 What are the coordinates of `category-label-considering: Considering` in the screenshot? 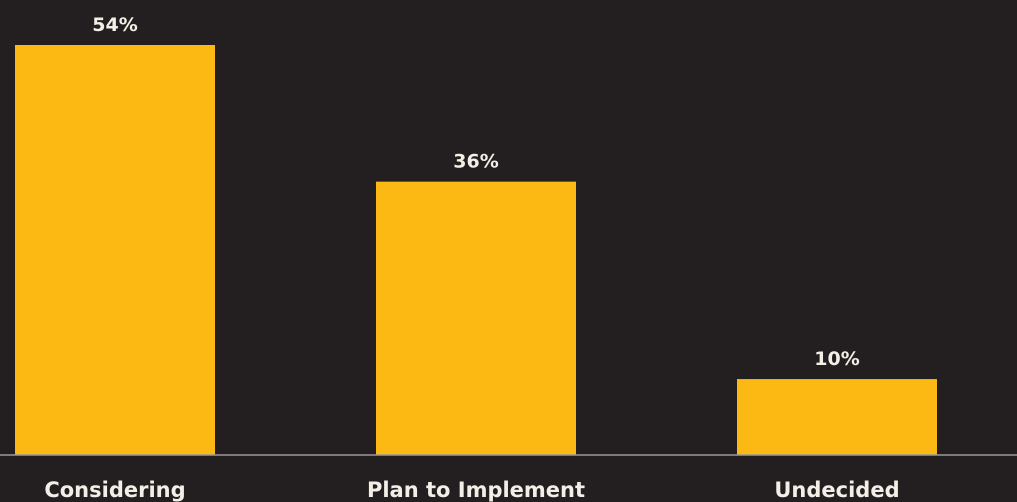 It's located at (114, 490).